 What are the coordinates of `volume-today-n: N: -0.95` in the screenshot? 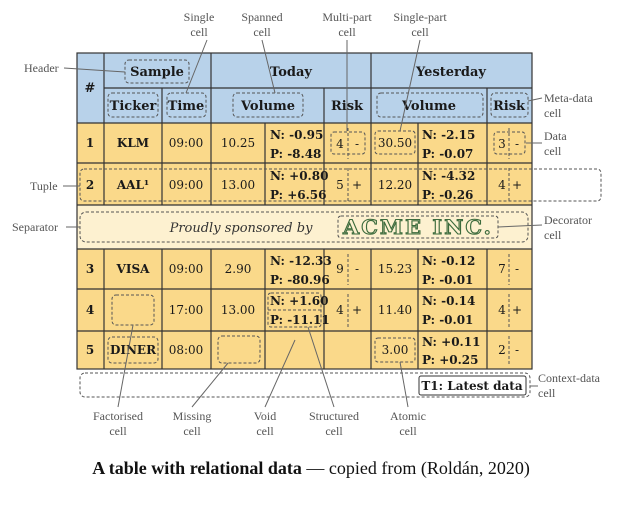 It's located at (296, 135).